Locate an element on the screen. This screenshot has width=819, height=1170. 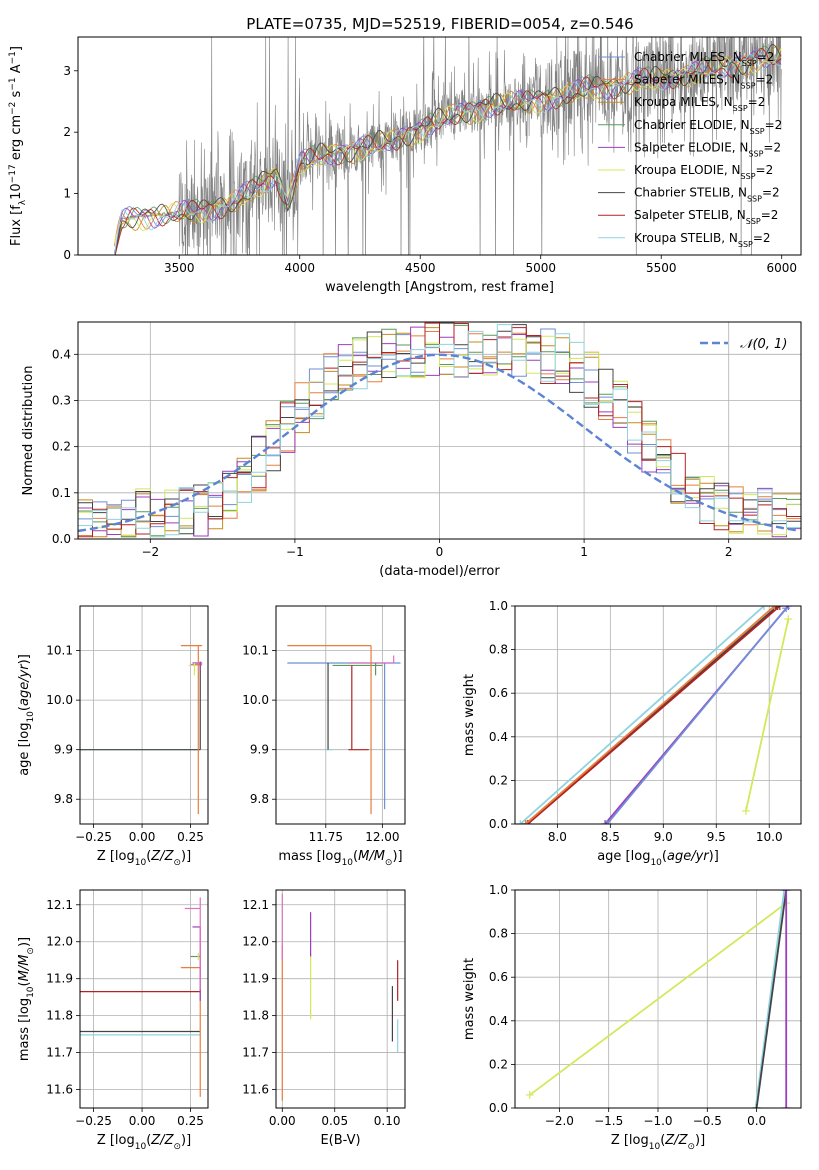
x-tick-label: 4000 is located at coordinates (299, 268).